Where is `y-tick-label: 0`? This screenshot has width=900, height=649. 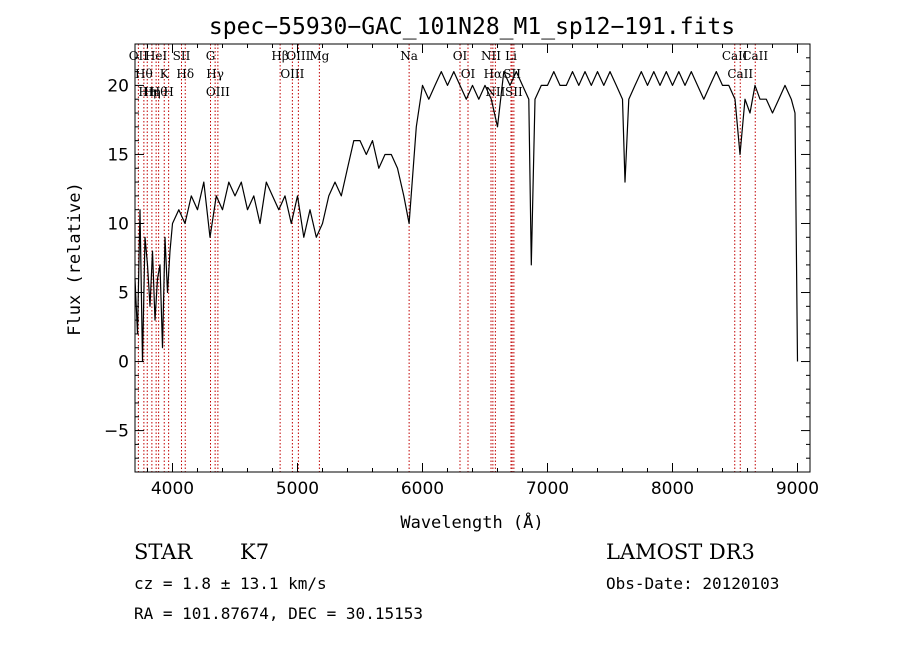
y-tick-label: 0 is located at coordinates (123, 363).